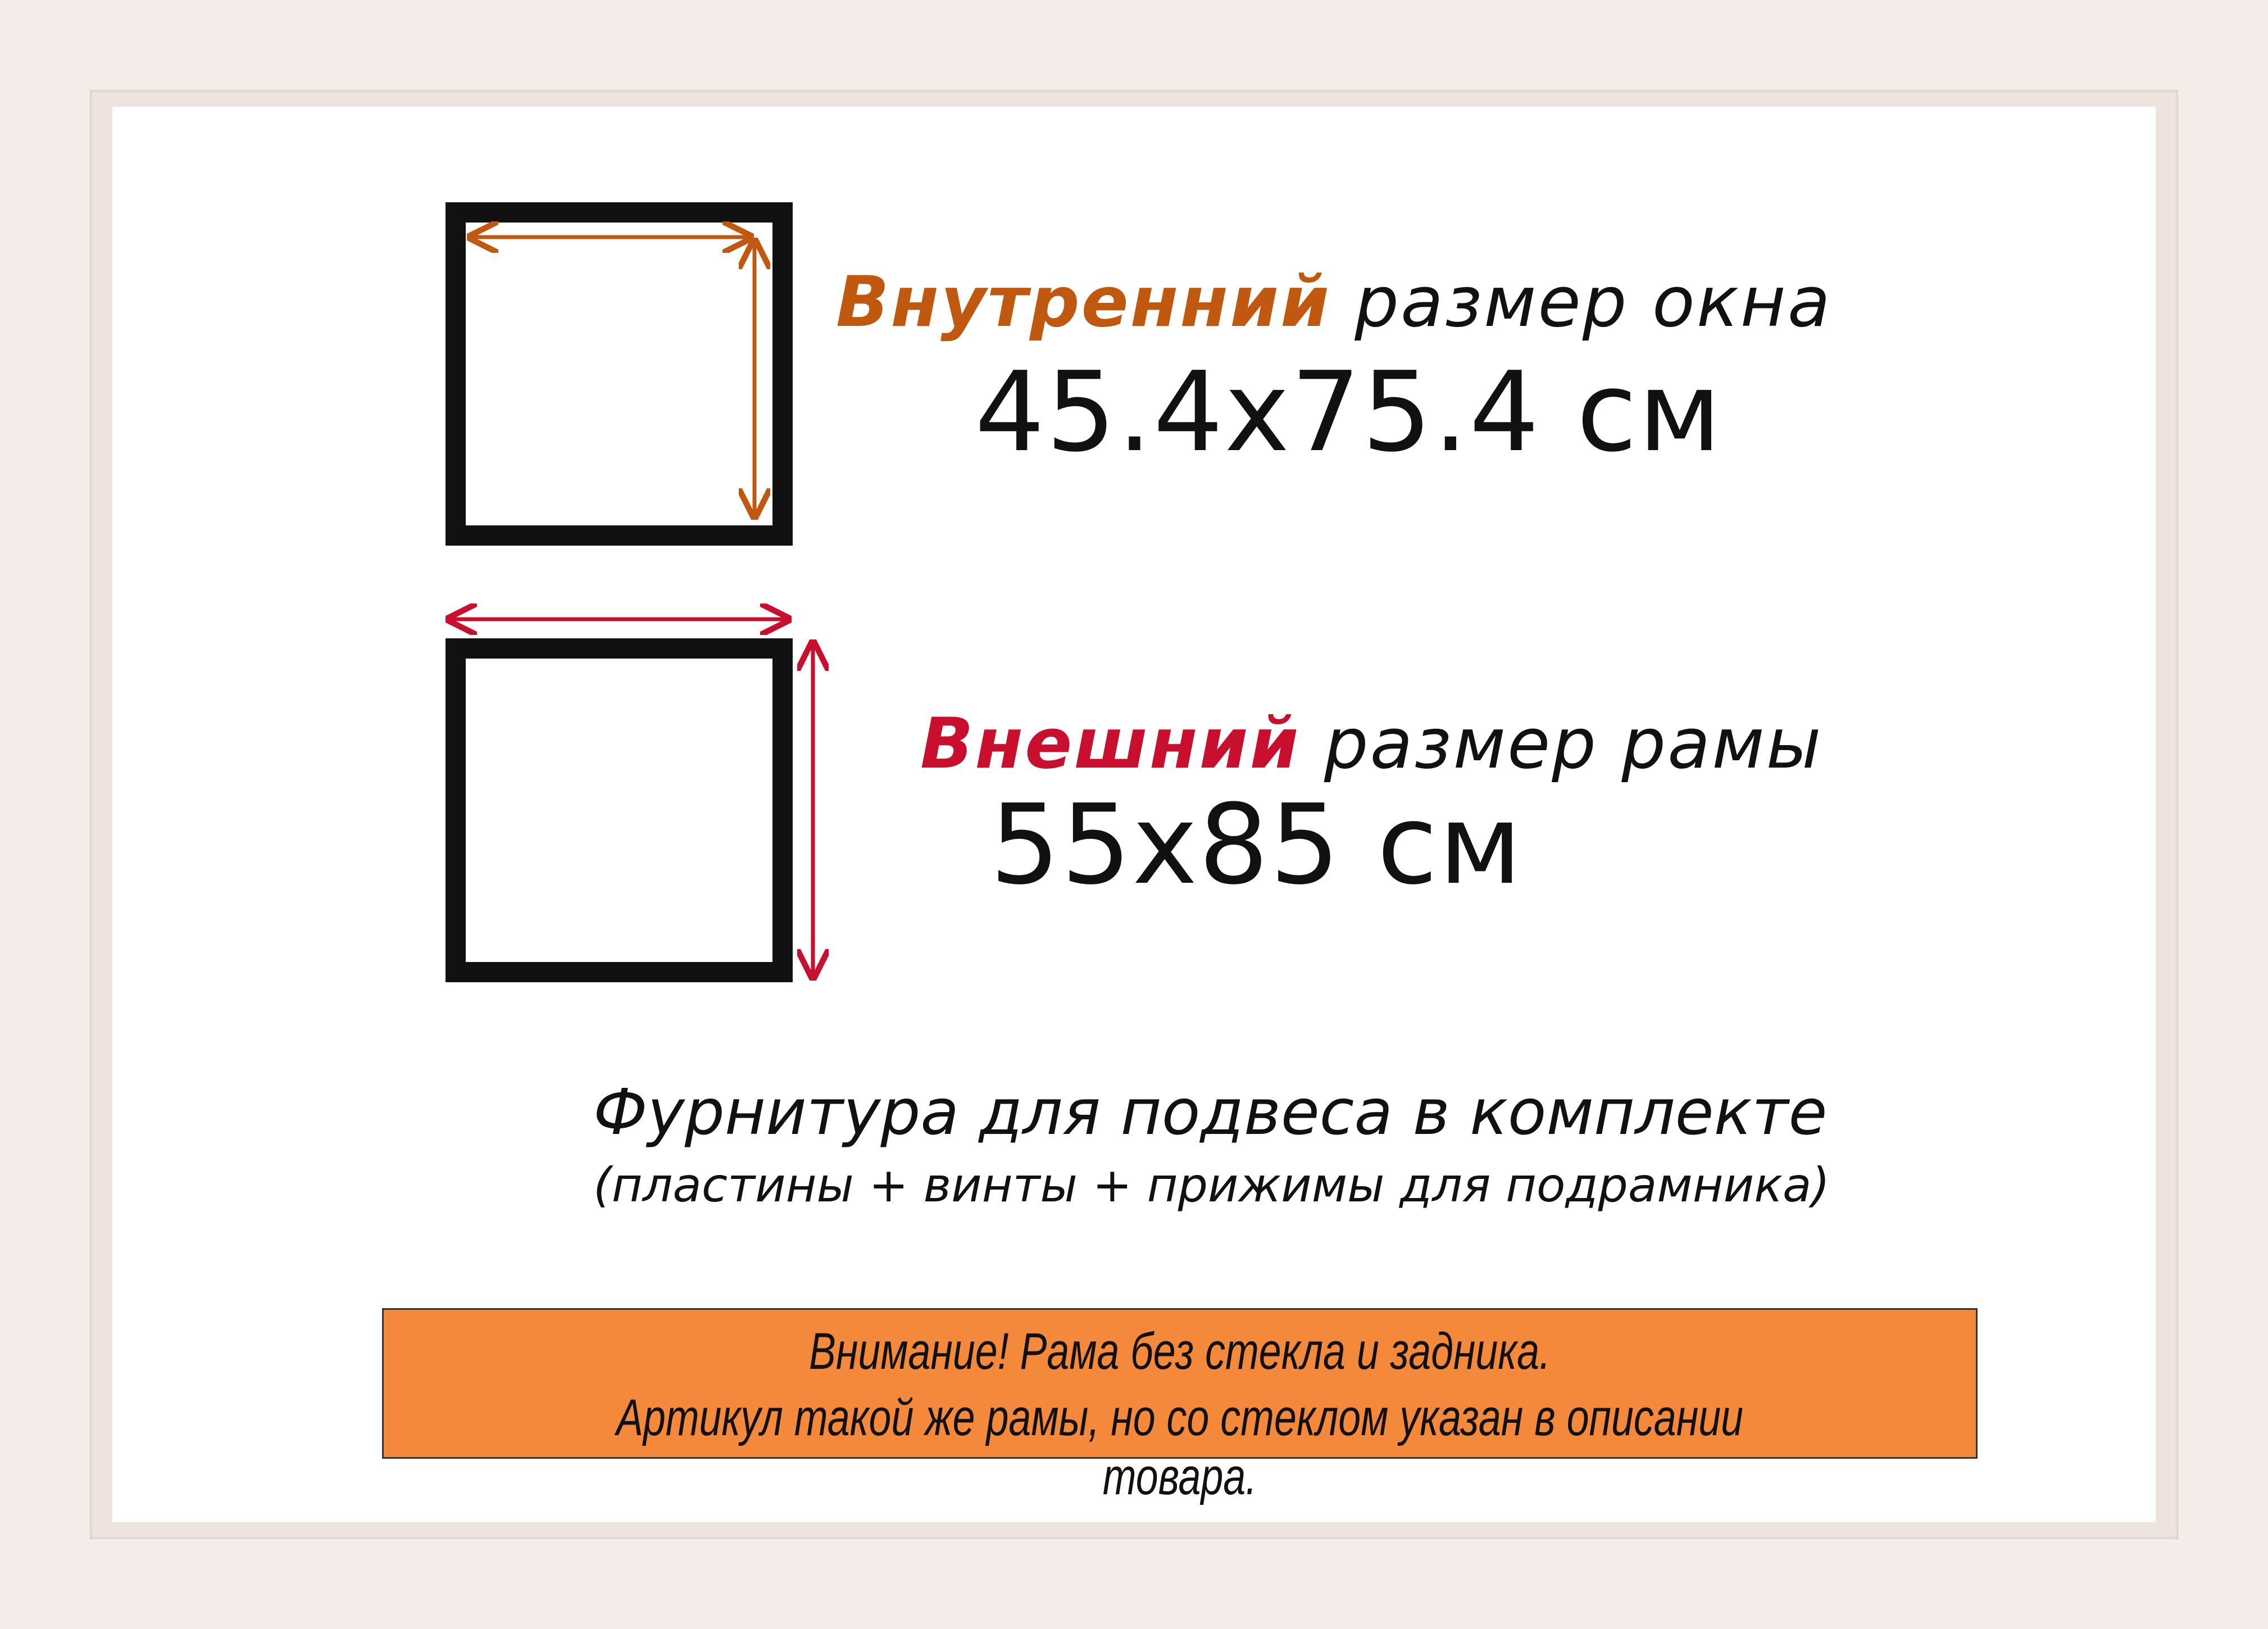  What do you see at coordinates (1210, 1112) in the screenshot?
I see `hardware-title: Фурнитура для подвеса в комплекте` at bounding box center [1210, 1112].